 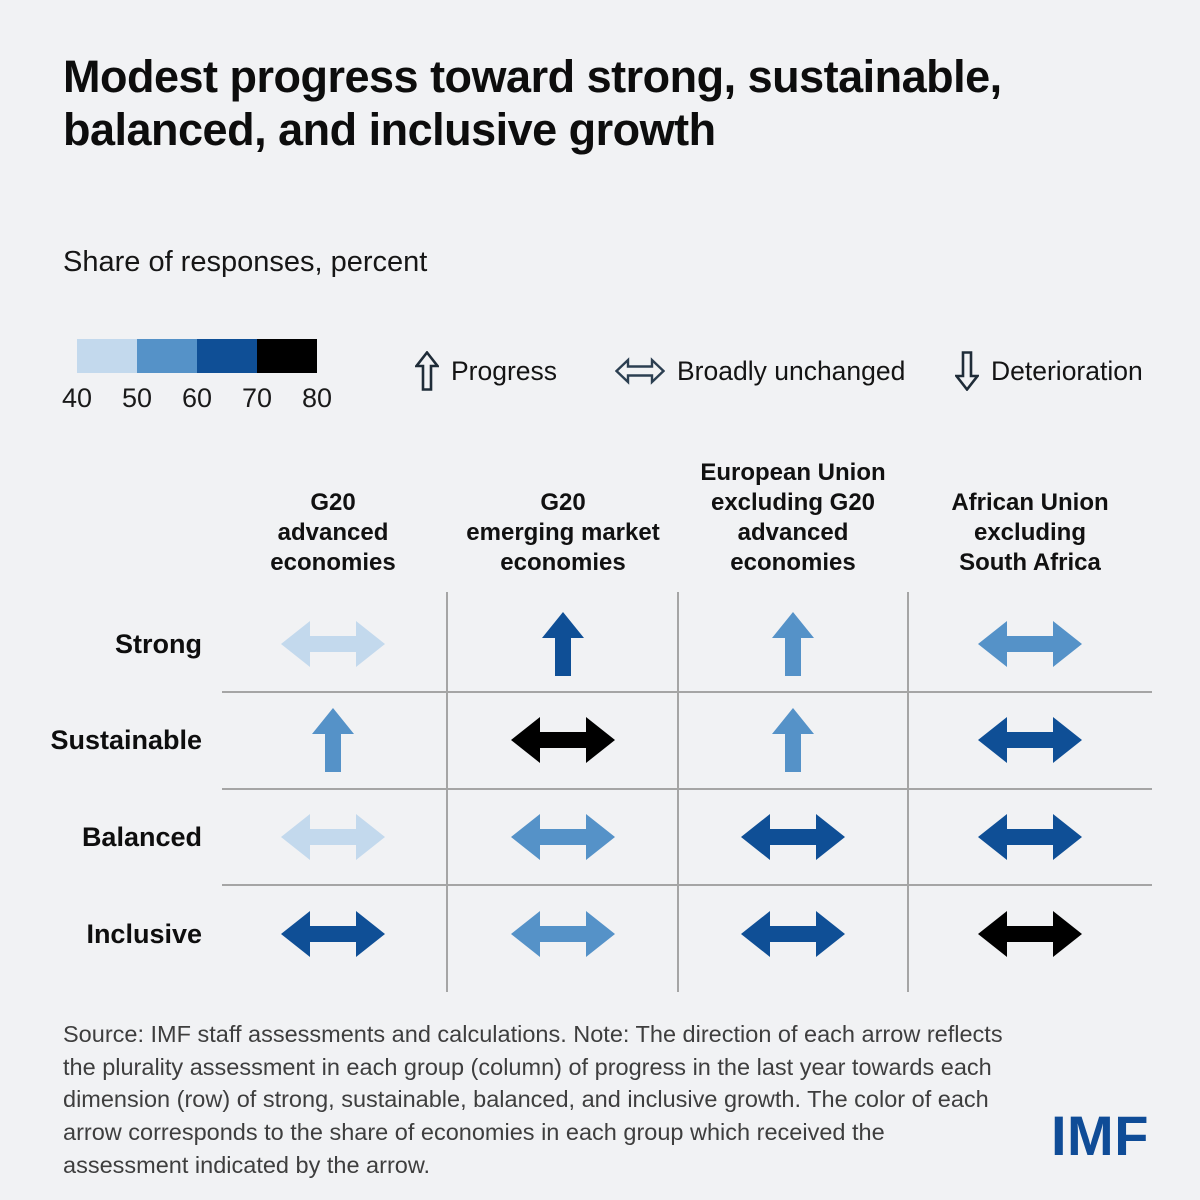 I want to click on up-arrow-outline-icon, so click(x=427, y=371).